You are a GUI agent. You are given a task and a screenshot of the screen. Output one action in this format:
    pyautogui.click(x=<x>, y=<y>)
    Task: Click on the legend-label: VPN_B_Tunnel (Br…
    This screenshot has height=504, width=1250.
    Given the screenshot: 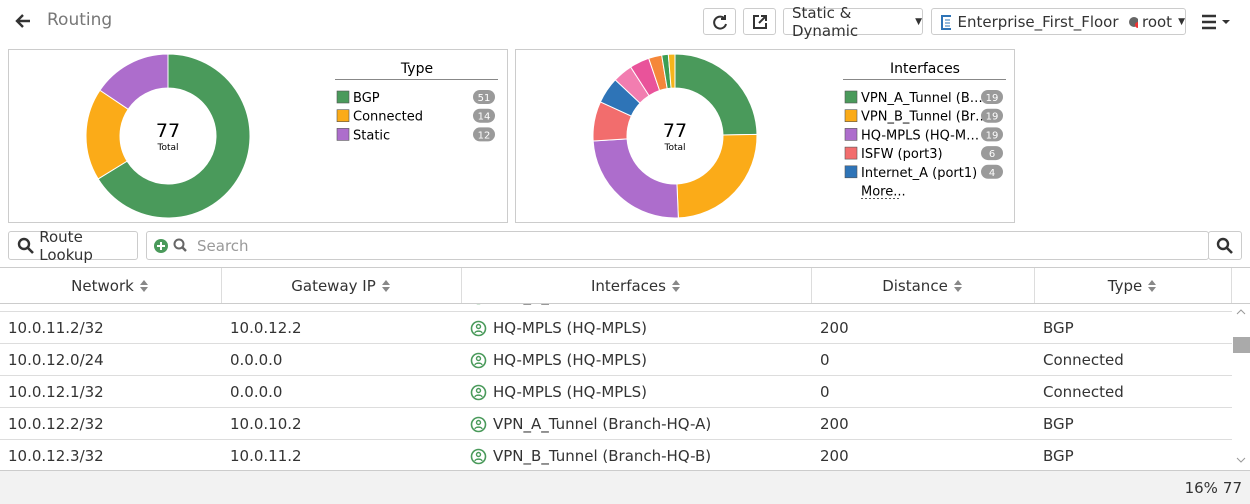 What is the action you would take?
    pyautogui.click(x=924, y=117)
    